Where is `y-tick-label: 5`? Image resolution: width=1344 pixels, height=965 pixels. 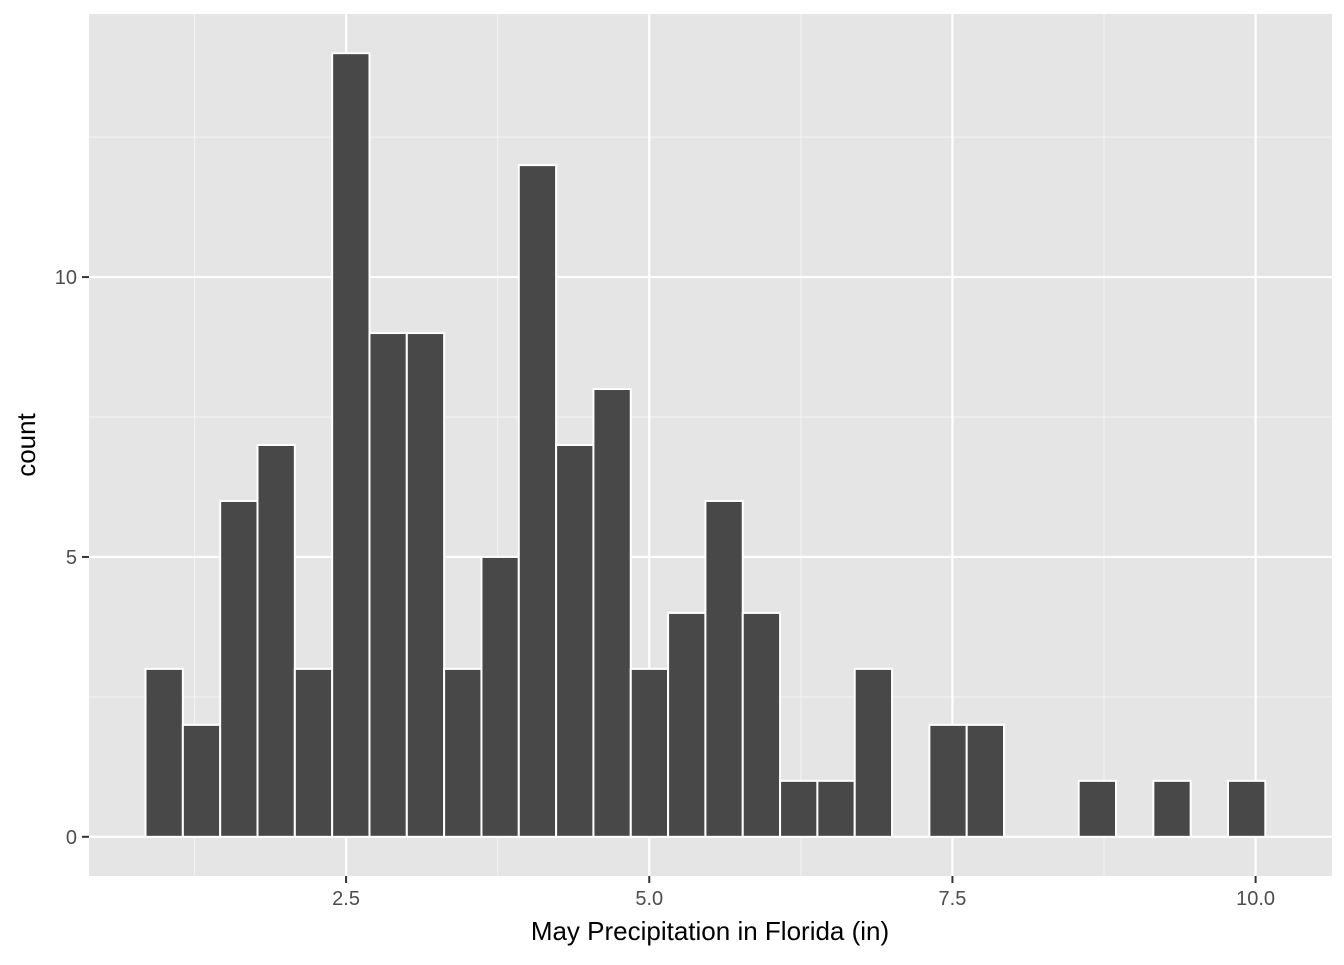 y-tick-label: 5 is located at coordinates (71, 558).